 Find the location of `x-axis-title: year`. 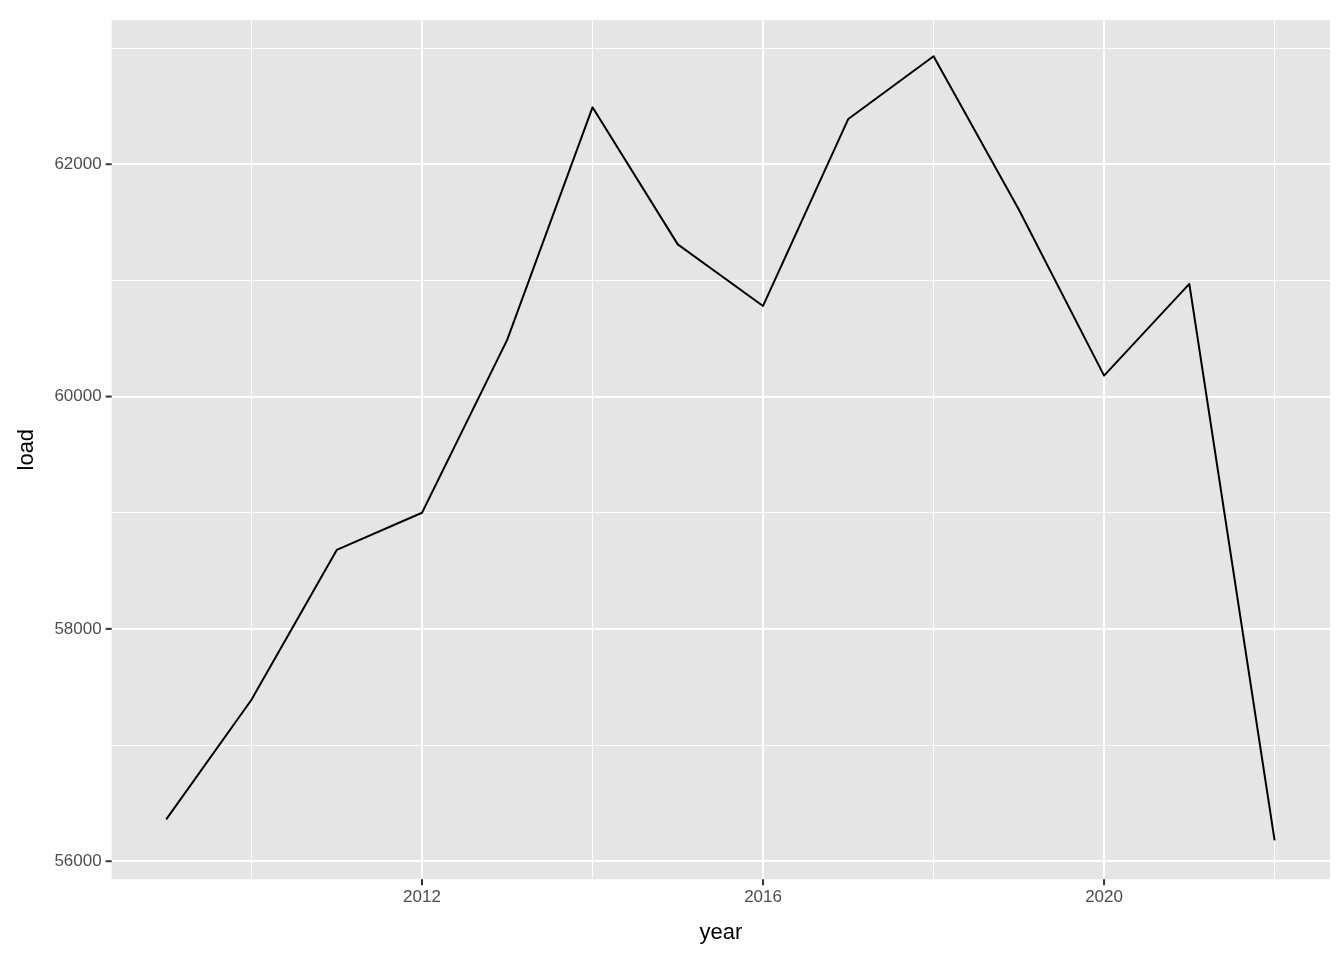

x-axis-title: year is located at coordinates (721, 931).